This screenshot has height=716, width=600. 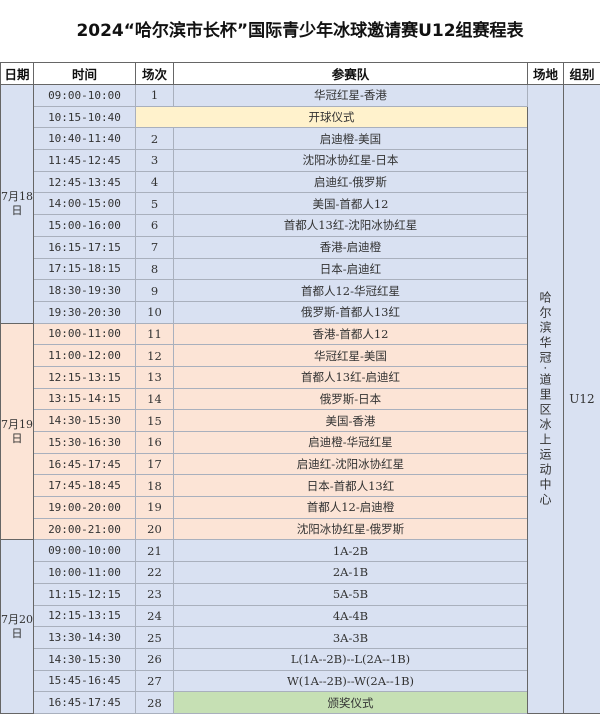 I want to click on match-number: 1, so click(x=154, y=95).